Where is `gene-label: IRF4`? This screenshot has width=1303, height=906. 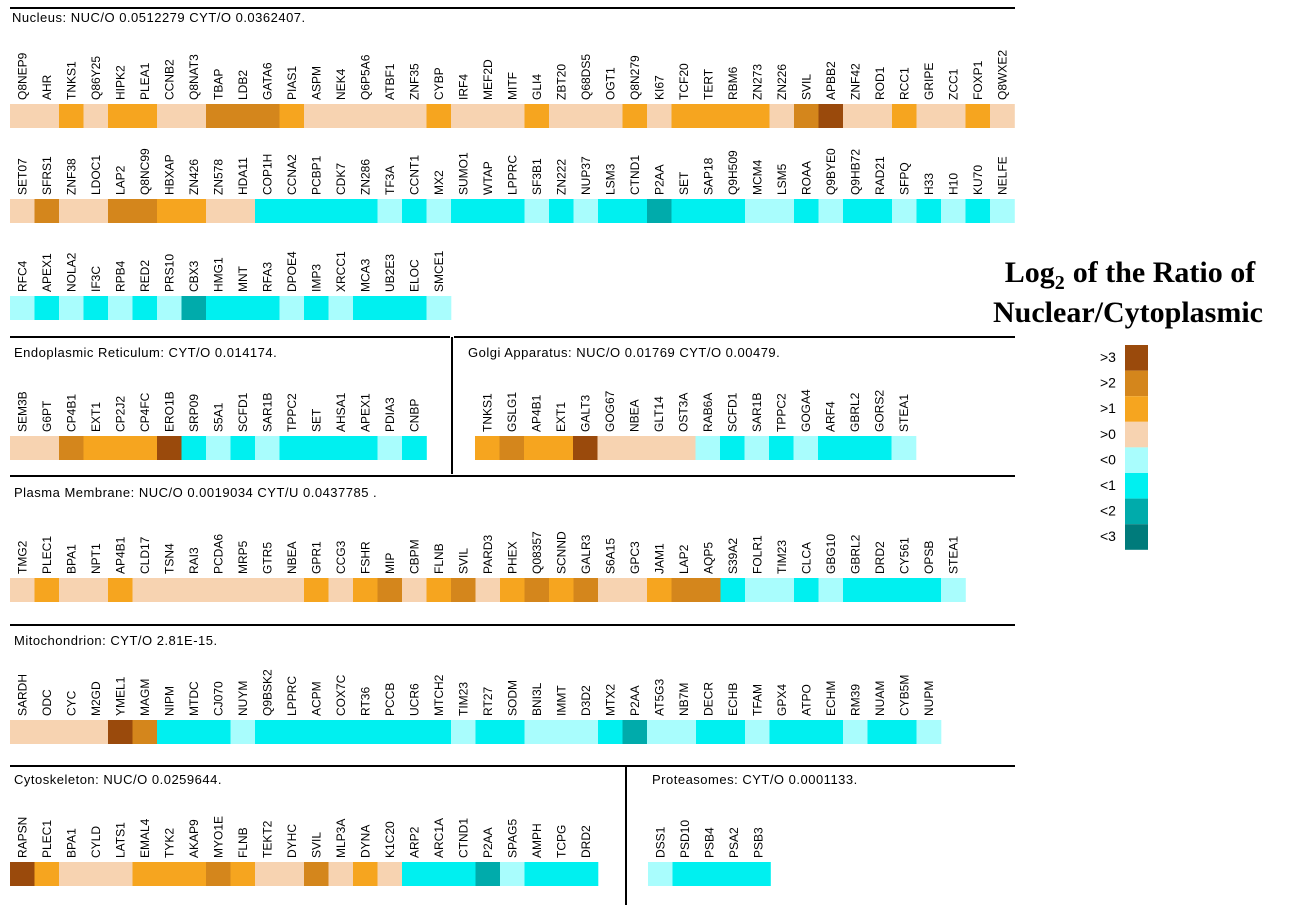 gene-label: IRF4 is located at coordinates (463, 87).